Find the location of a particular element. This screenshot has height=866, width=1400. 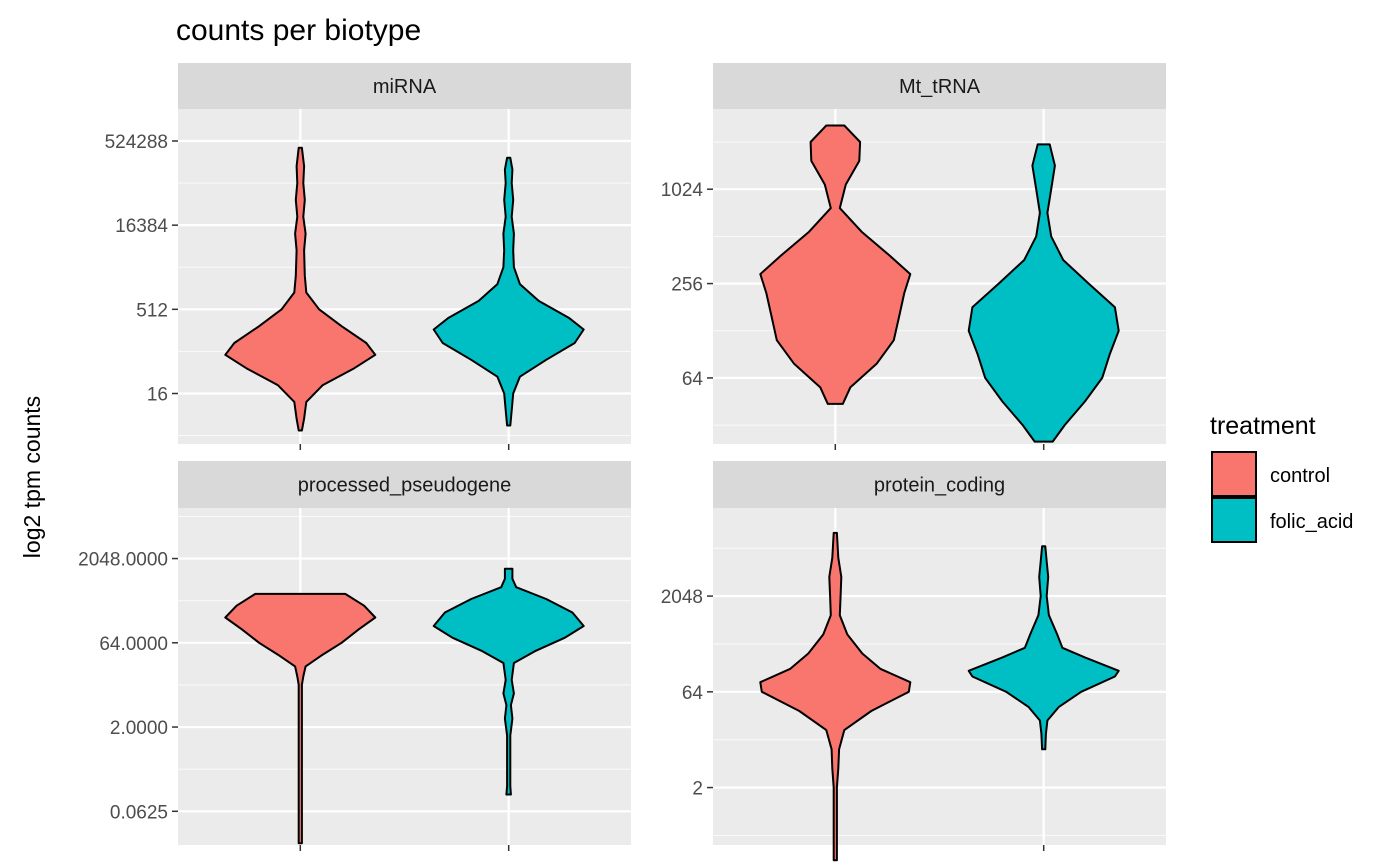

facet-strip-label: miRNA is located at coordinates (405, 87).